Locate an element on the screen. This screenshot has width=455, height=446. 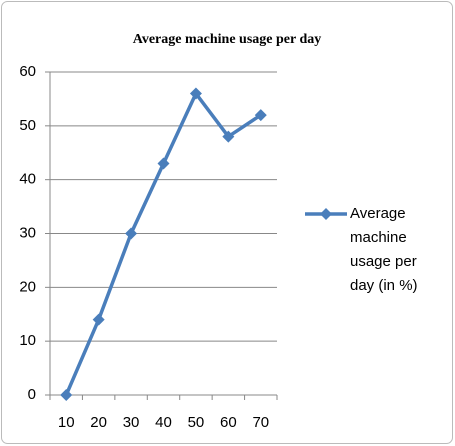
y-tick-label: 60 is located at coordinates (27, 71).